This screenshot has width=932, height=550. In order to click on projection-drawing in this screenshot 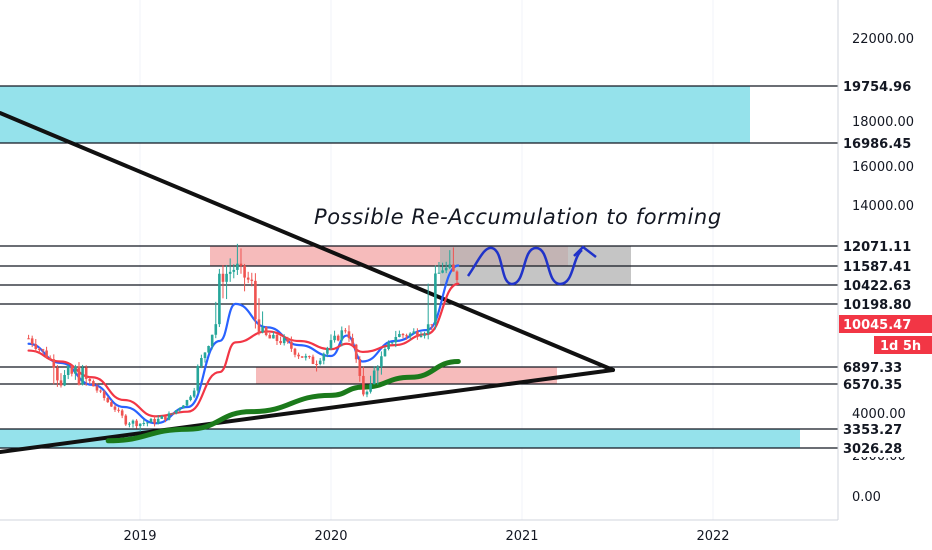, I will do `click(531, 265)`.